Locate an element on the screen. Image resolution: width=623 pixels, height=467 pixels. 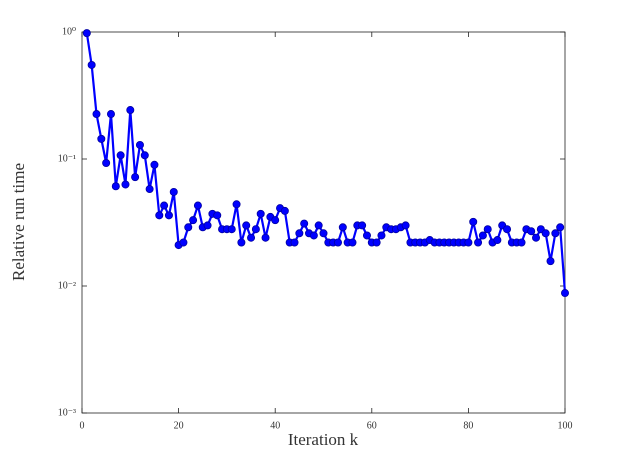
x-tick-label: 100 is located at coordinates (565, 425).